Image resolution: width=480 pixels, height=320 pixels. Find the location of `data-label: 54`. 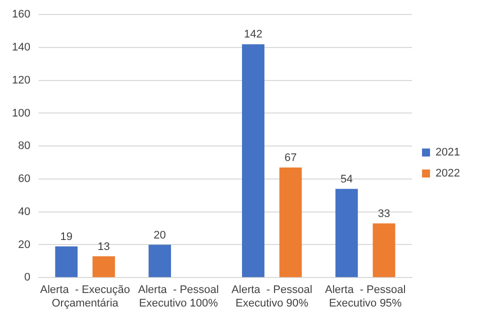

data-label: 54 is located at coordinates (346, 179).